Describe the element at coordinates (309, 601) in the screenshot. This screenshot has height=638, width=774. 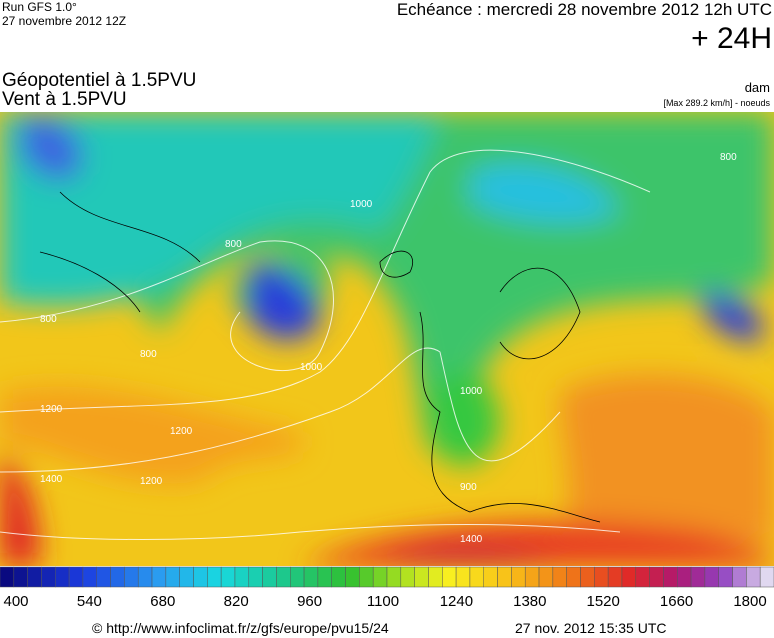
I see `colorbar-label: 960` at that location.